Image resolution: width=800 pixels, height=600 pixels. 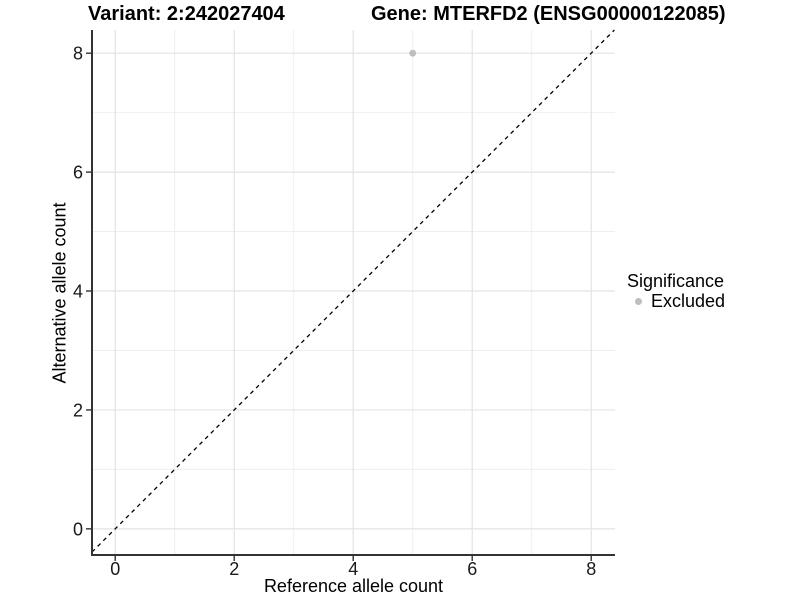 What do you see at coordinates (59, 293) in the screenshot?
I see `y-axis-title: Alternative allele count` at bounding box center [59, 293].